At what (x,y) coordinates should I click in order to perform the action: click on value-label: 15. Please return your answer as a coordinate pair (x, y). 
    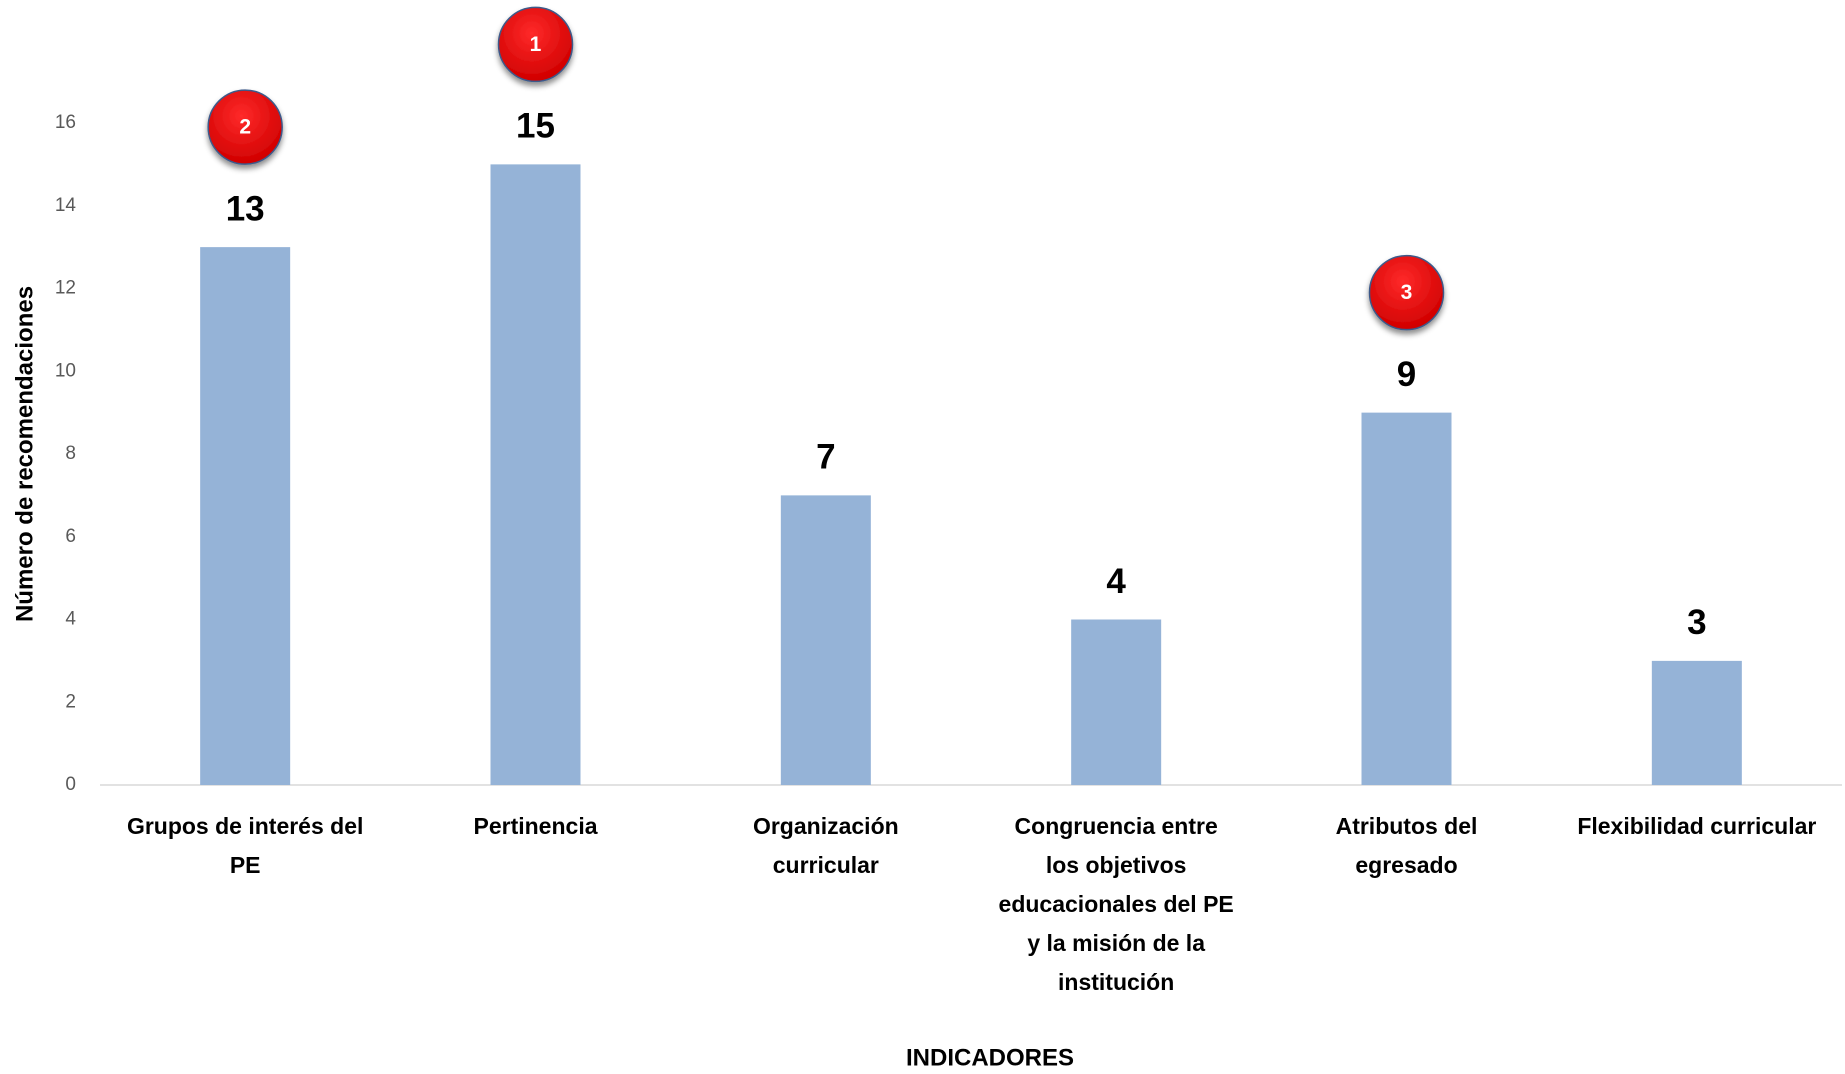
    Looking at the image, I should click on (535, 126).